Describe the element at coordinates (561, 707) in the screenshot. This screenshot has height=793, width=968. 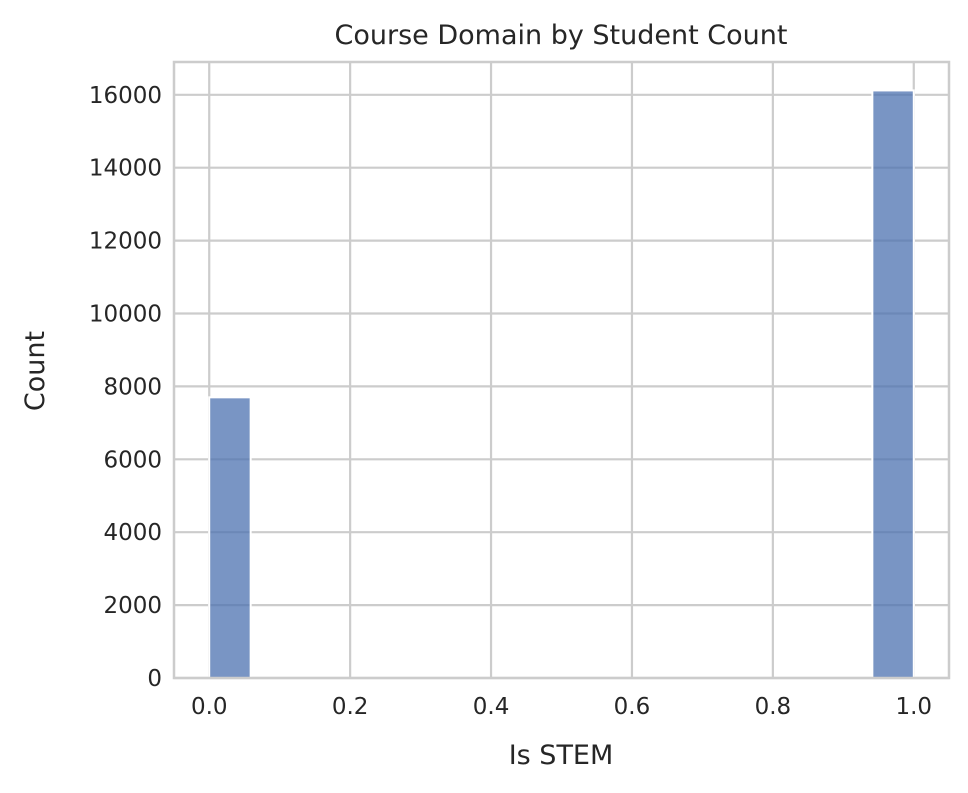
I see `x-axis-ticks: 0.0 0.2 0.4 0.6 0.8 1.0` at that location.